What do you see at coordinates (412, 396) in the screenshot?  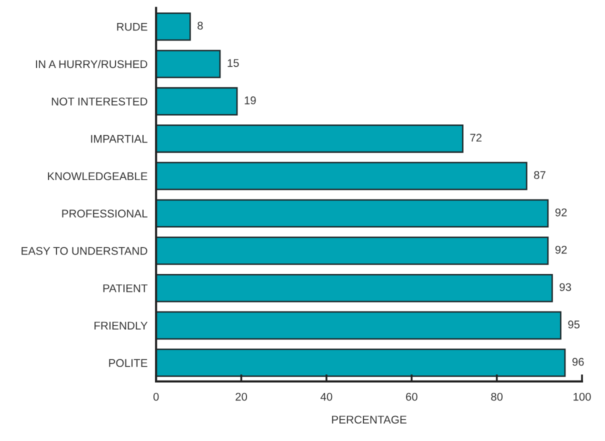 I see `x-tick-label: 60` at bounding box center [412, 396].